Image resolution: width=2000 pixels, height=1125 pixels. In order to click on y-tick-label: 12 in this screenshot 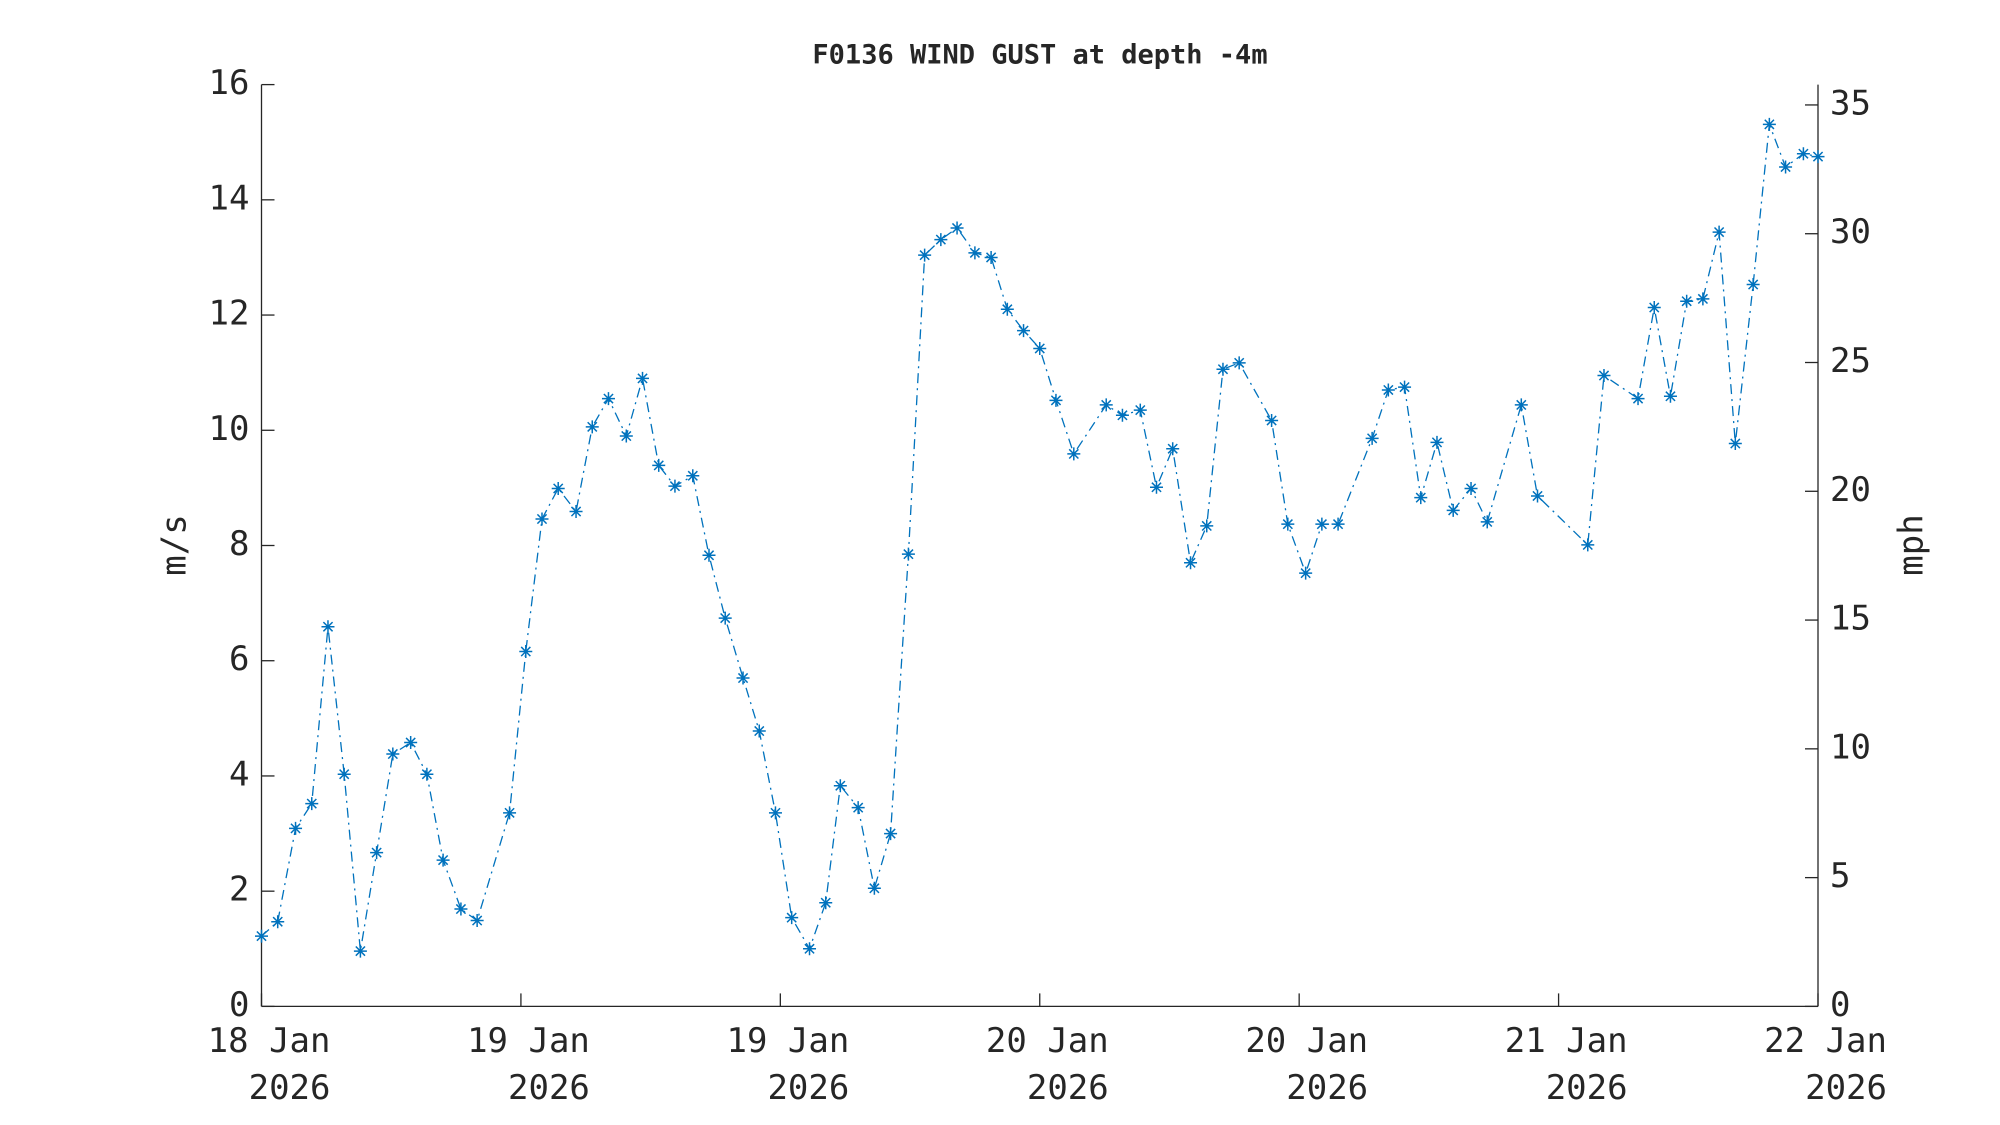, I will do `click(229, 314)`.